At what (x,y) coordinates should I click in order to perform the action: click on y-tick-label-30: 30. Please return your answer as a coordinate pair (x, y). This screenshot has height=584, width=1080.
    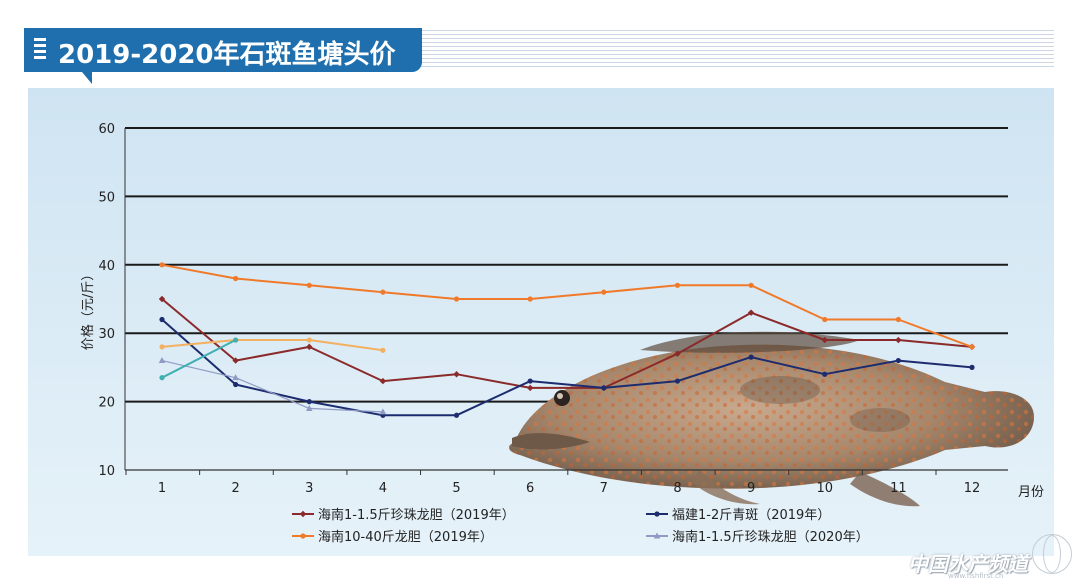
    Looking at the image, I should click on (106, 334).